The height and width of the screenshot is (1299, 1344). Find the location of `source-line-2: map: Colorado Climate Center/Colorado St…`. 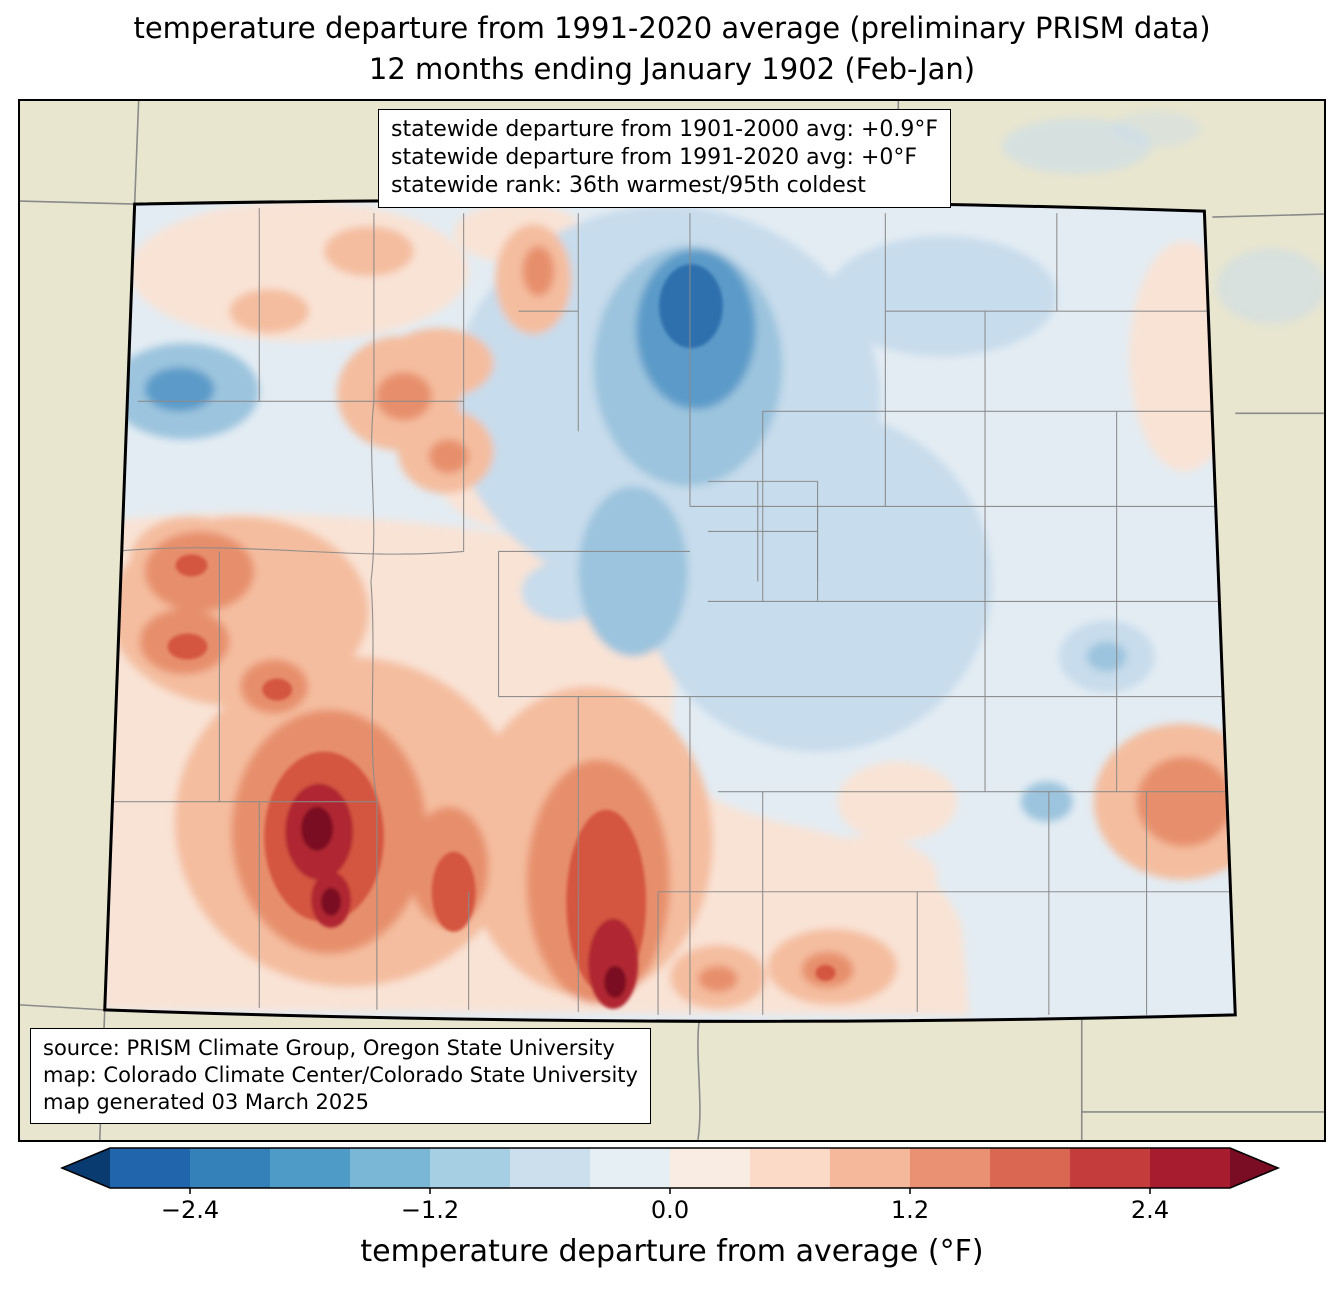

source-line-2: map: Colorado Climate Center/Colorado St… is located at coordinates (340, 1075).